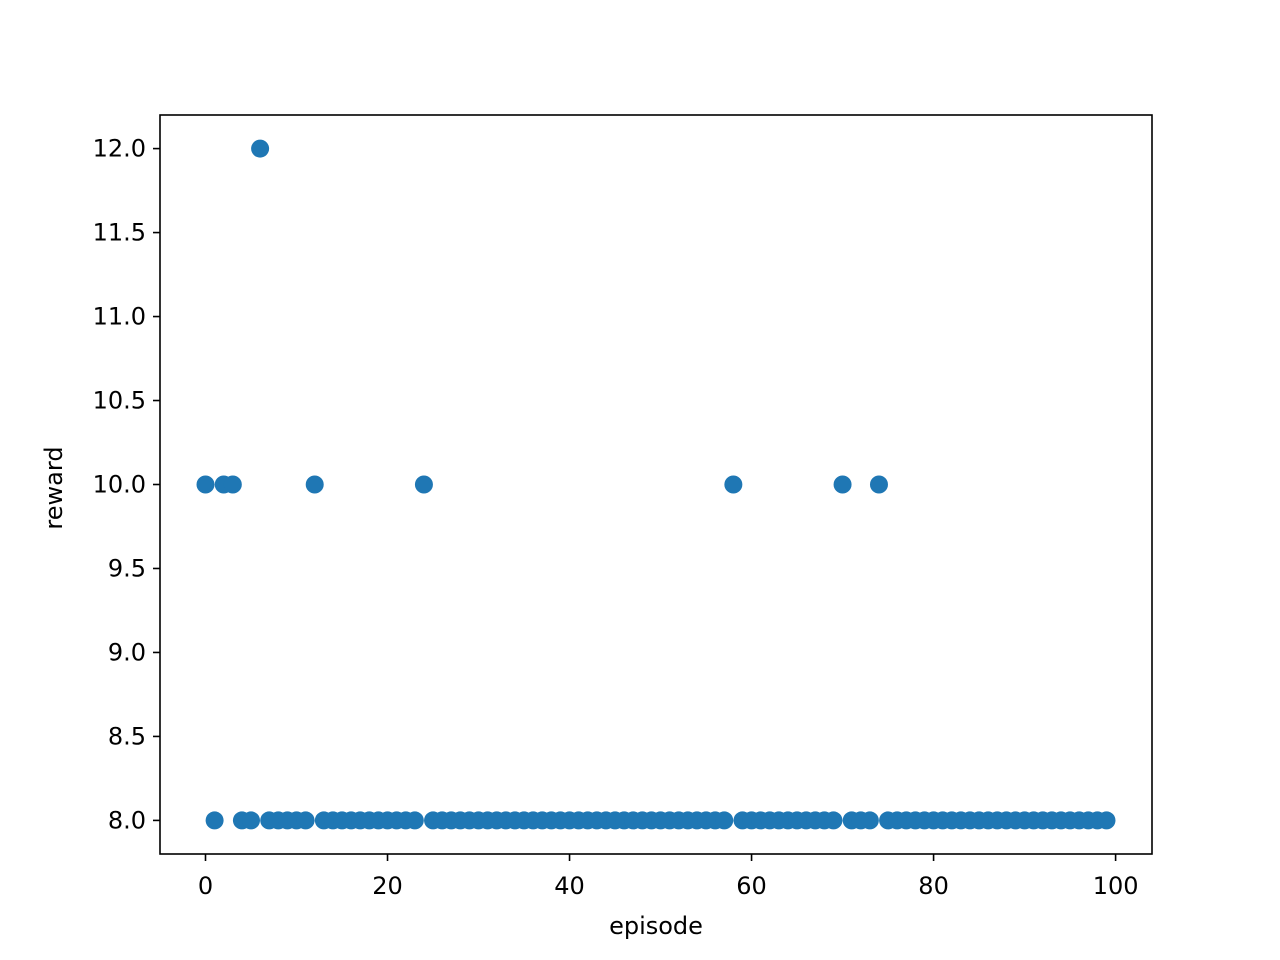 This screenshot has height=960, width=1280. Describe the element at coordinates (127, 652) in the screenshot. I see `y-tick-label: 9.0` at that location.